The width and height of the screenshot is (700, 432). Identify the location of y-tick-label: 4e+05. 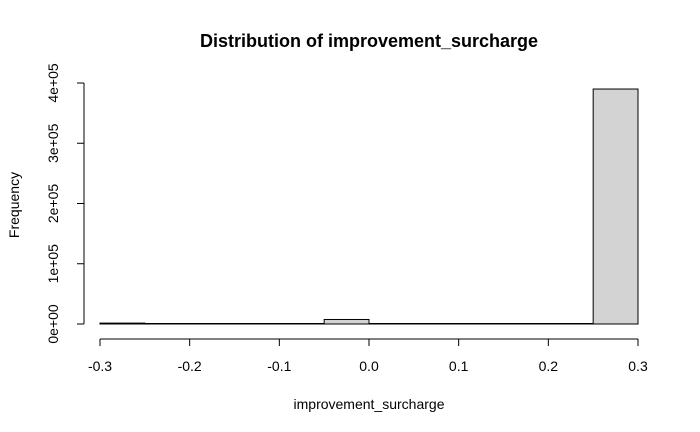
(53, 83).